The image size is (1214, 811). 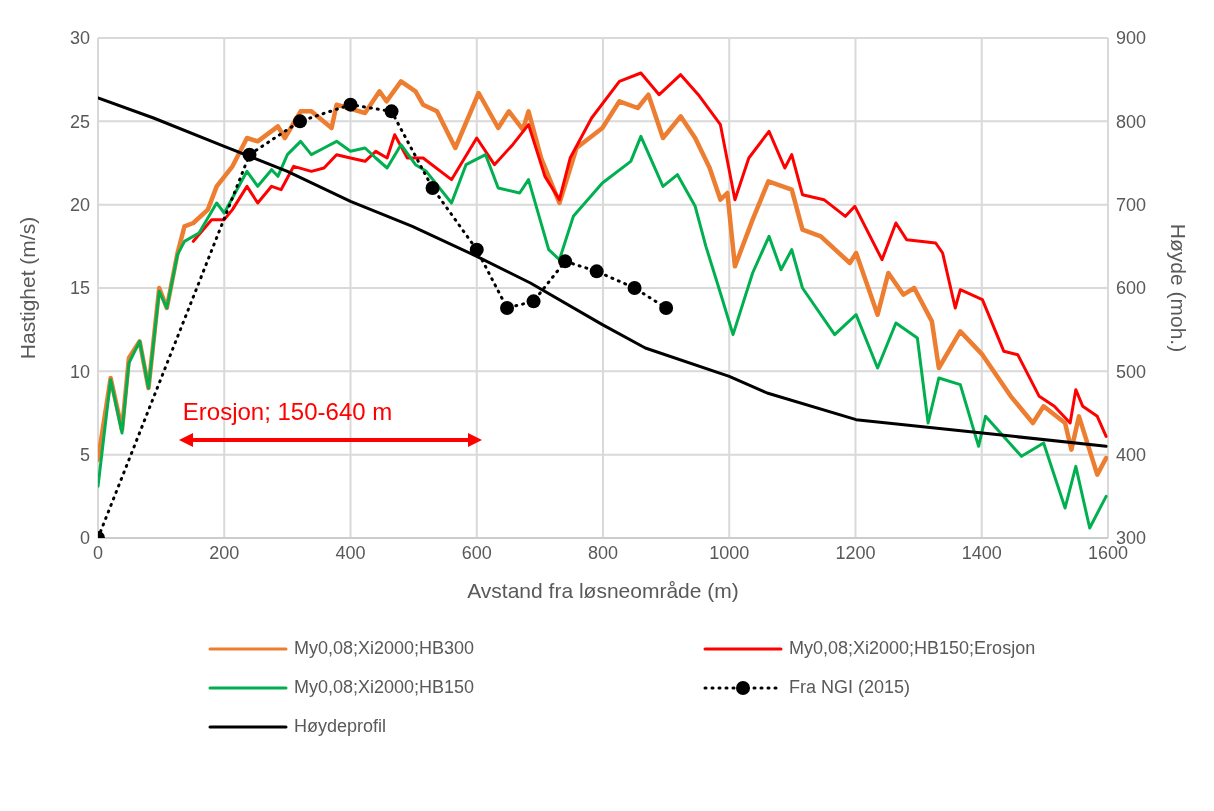 What do you see at coordinates (79, 121) in the screenshot?
I see `y-tick-label: 25` at bounding box center [79, 121].